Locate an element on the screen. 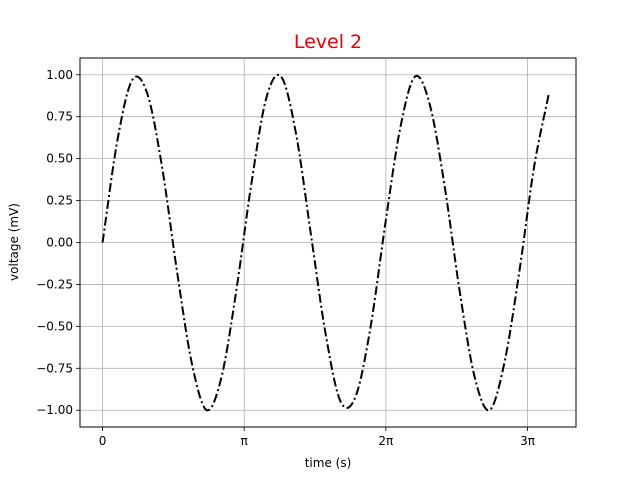 The height and width of the screenshot is (480, 640). y-axis-ticks: 1.00 0.75 0.50 0.25 0.00 −0.25 −0.50 −0.75 −1.00 is located at coordinates (58, 242).